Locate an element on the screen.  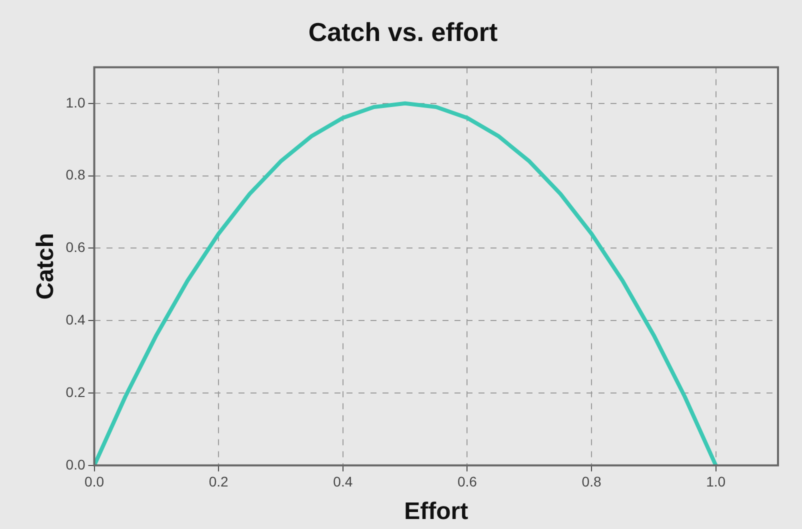
x-tick-label: 1.0 is located at coordinates (716, 482).